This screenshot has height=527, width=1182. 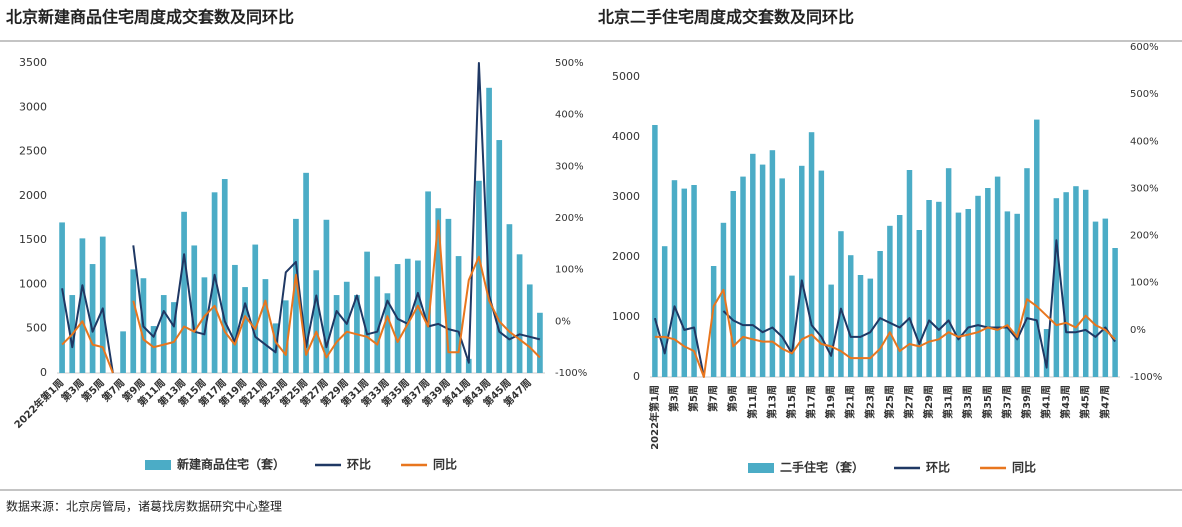 What do you see at coordinates (752, 402) in the screenshot?
I see `x-tick-label: 第11周` at bounding box center [752, 402].